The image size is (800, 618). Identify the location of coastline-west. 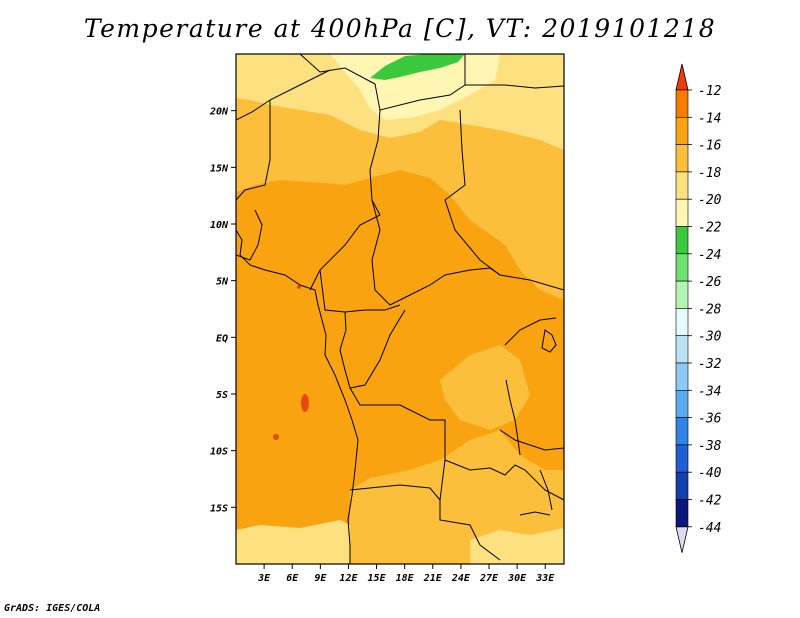
(297, 396).